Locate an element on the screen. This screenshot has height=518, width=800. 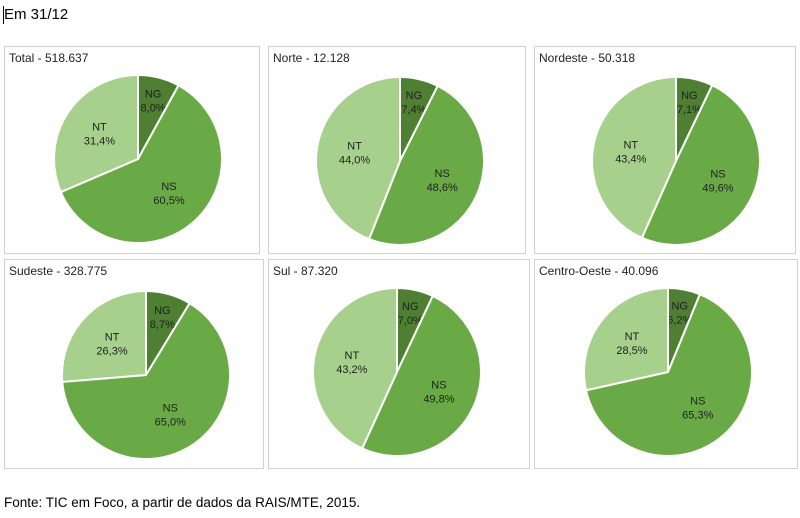
slice-value-label: 60,5% is located at coordinates (168, 201).